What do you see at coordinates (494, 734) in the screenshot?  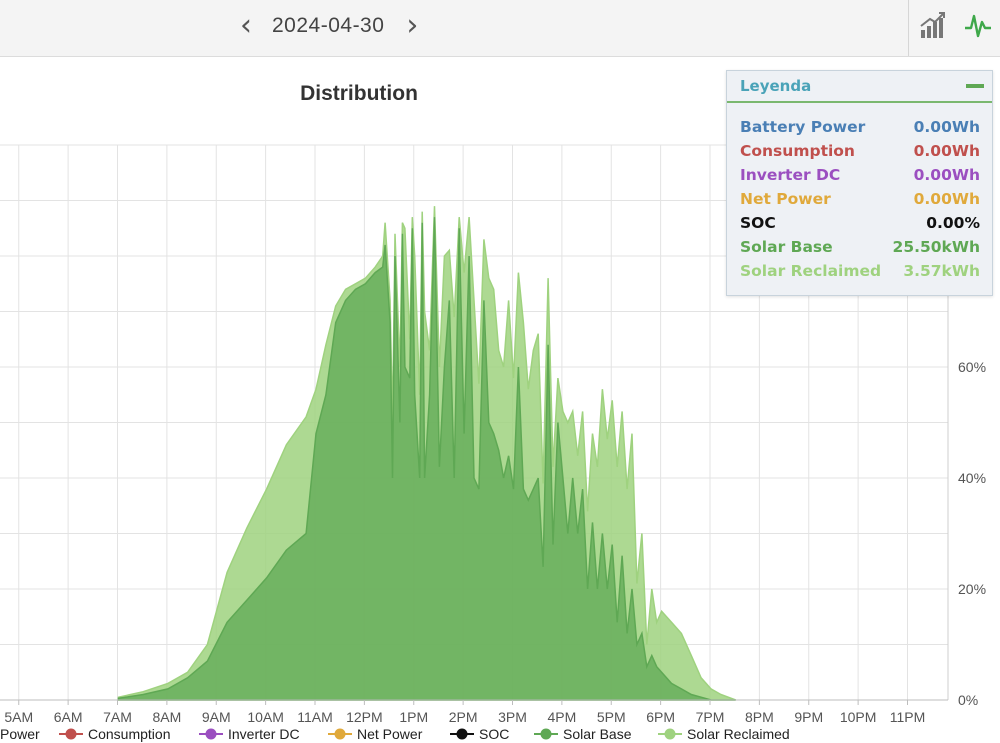 I see `legend-label: SOC` at bounding box center [494, 734].